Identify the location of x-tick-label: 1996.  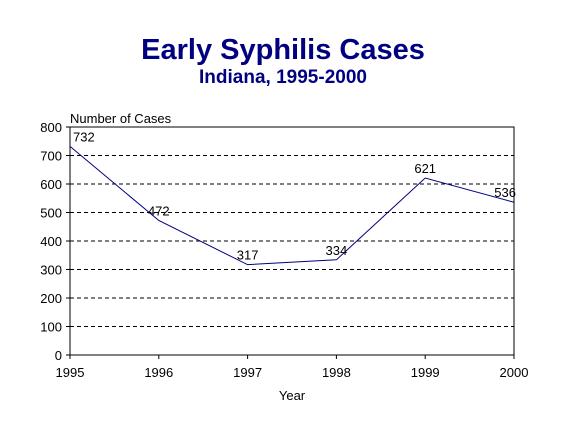
(158, 372).